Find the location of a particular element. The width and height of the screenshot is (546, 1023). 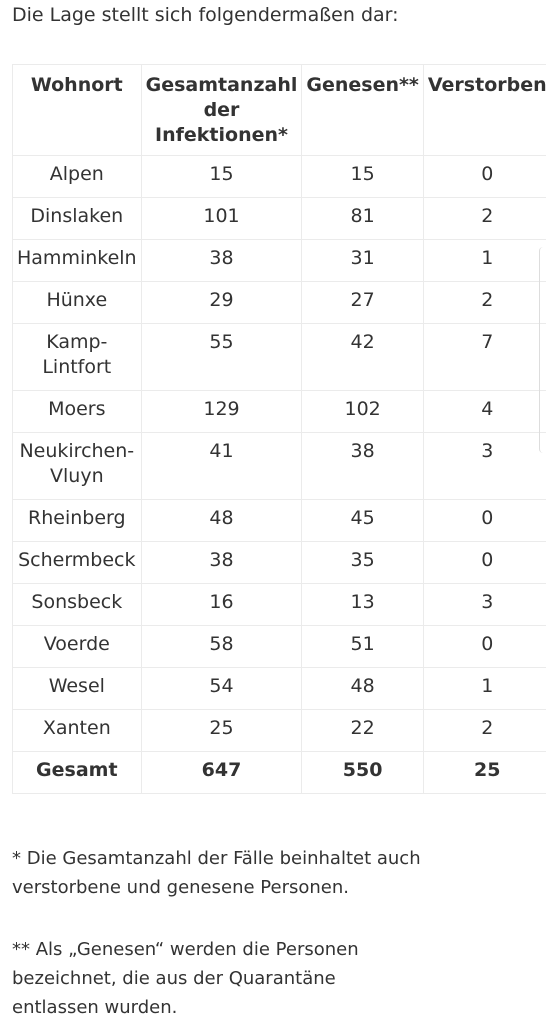

cell-genesen: 35 is located at coordinates (362, 562).